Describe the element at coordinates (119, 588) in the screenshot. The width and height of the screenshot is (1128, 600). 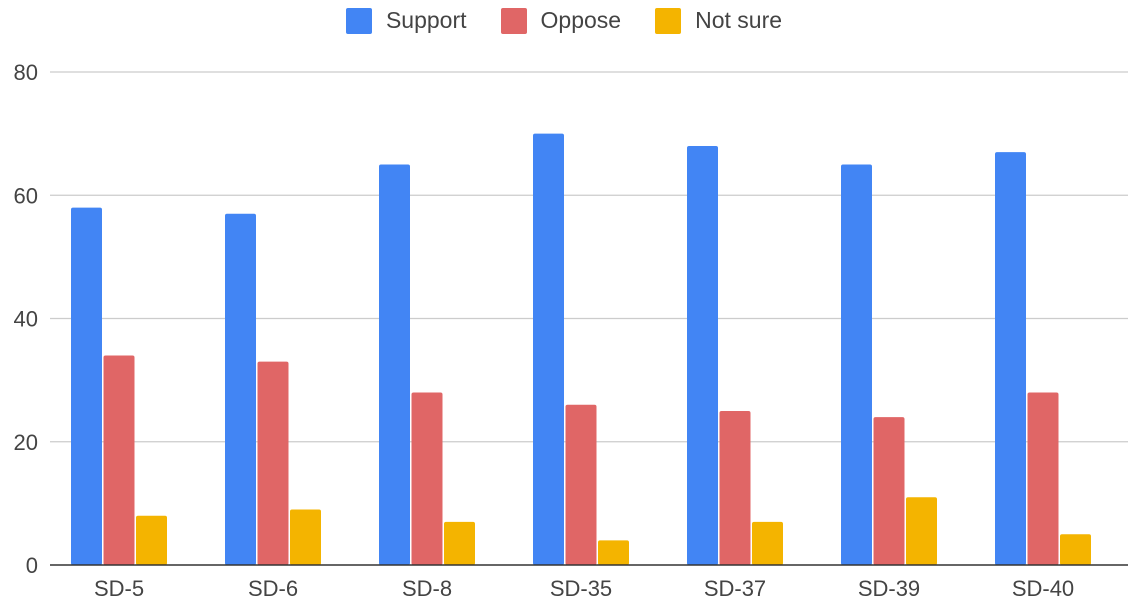
I see `x-tick-label: SD-5` at that location.